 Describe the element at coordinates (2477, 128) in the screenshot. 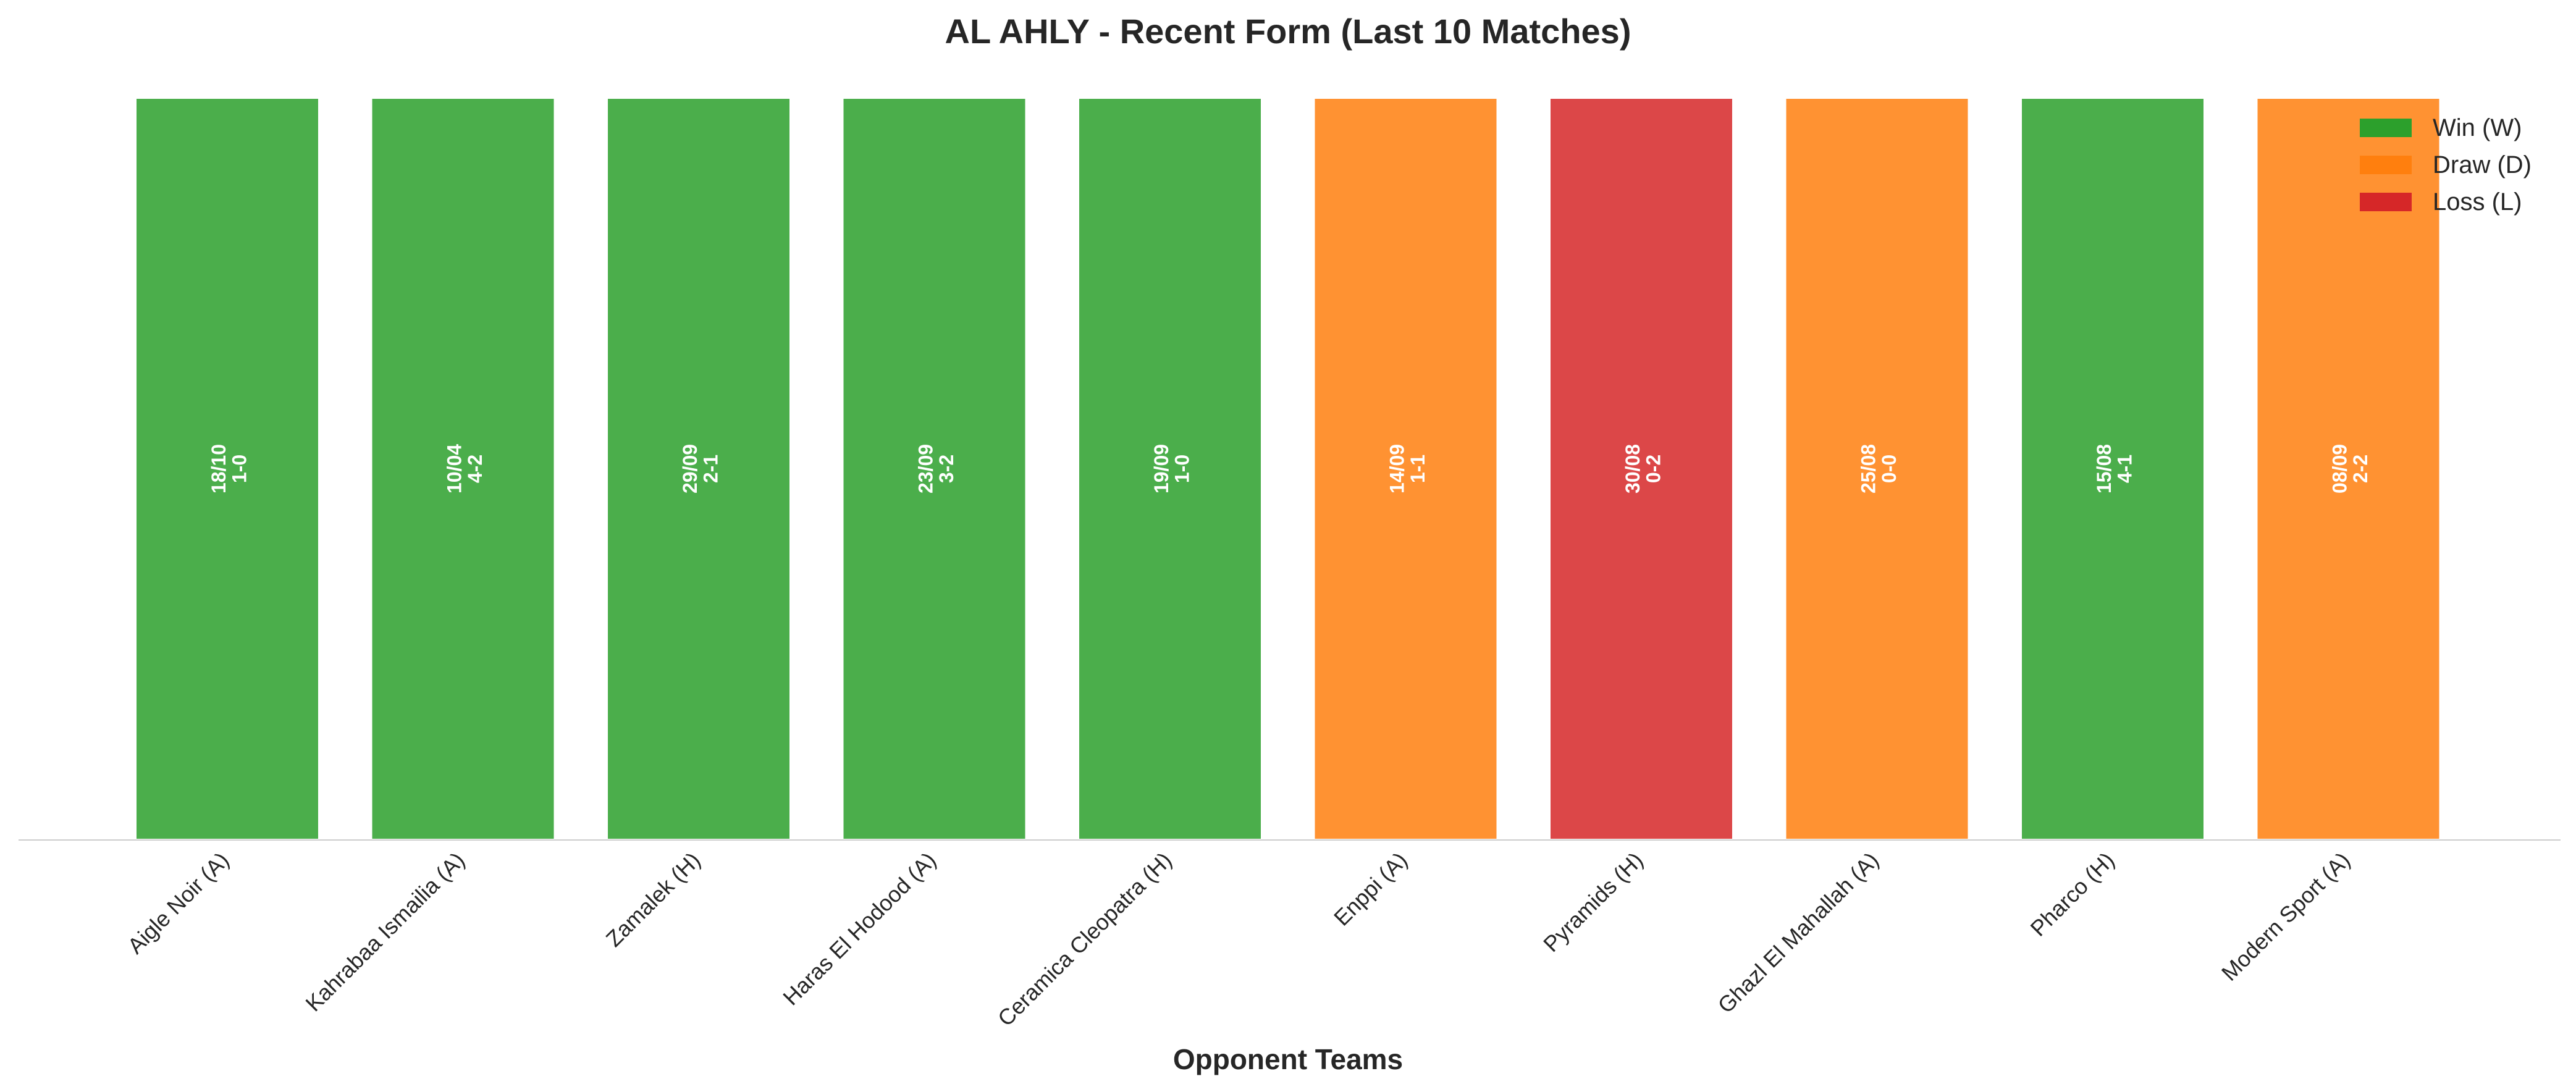

I see `legend-label-w: Win (W)` at that location.